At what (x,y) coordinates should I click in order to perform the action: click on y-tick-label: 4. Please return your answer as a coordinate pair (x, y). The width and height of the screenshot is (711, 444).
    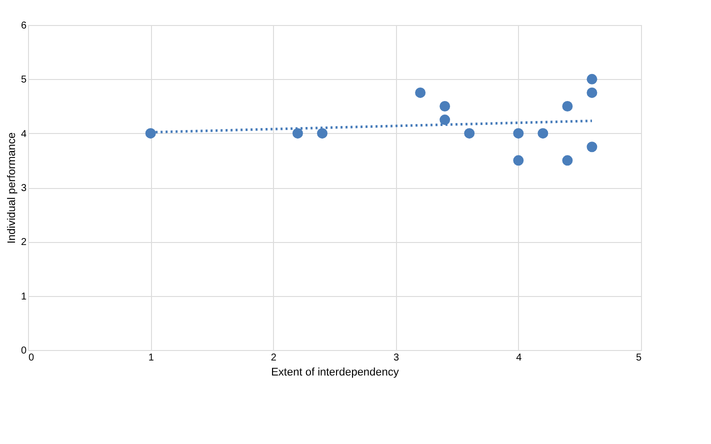
    Looking at the image, I should click on (23, 134).